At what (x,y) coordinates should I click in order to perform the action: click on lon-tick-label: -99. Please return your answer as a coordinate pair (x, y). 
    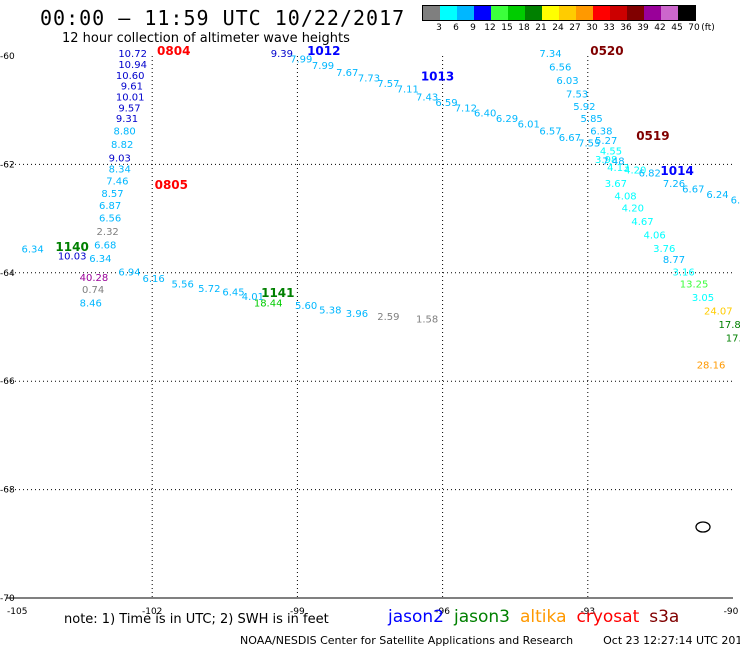
    Looking at the image, I should click on (297, 612).